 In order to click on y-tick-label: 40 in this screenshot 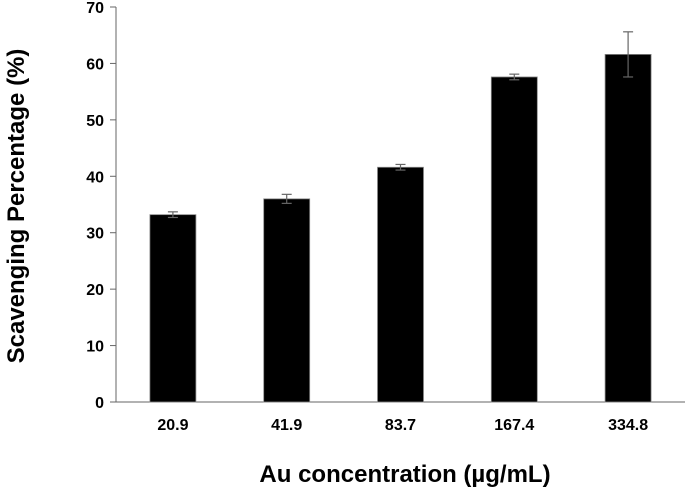, I will do `click(95, 177)`.